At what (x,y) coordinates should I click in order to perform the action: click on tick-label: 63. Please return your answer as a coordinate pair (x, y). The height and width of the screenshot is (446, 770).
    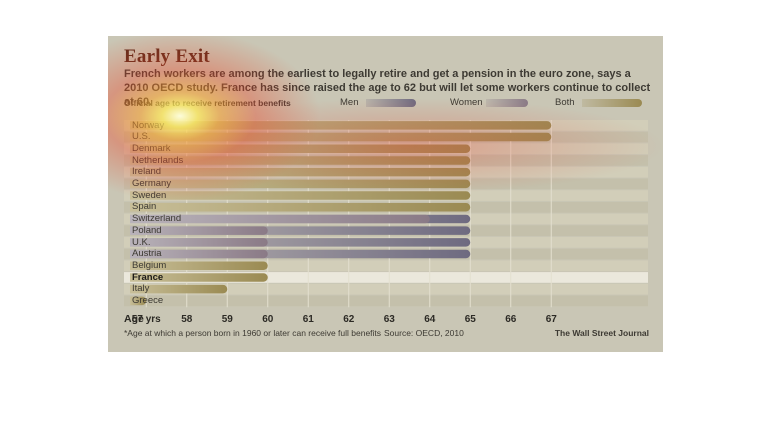
    Looking at the image, I should click on (389, 319).